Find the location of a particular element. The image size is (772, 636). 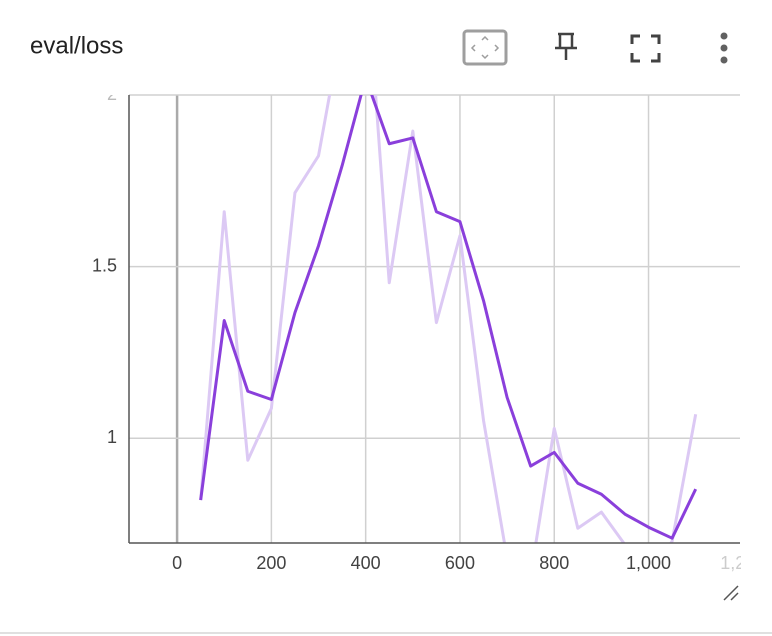

x-tick-label: 600 is located at coordinates (460, 563).